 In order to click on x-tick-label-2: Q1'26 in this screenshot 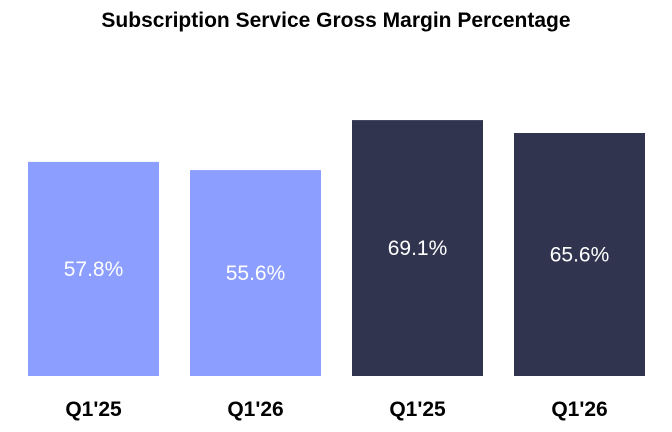, I will do `click(255, 409)`.